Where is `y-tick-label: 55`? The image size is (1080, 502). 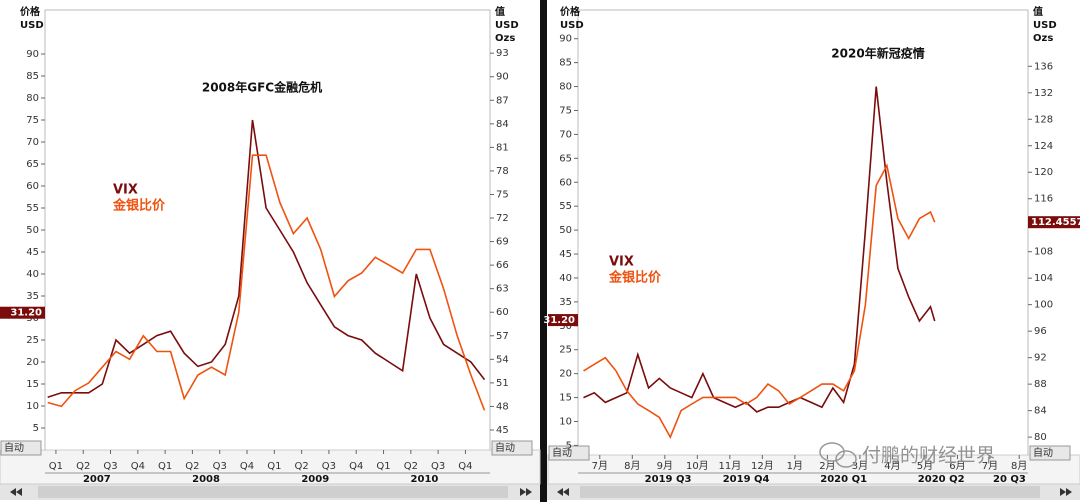 y-tick-label: 55 is located at coordinates (565, 206).